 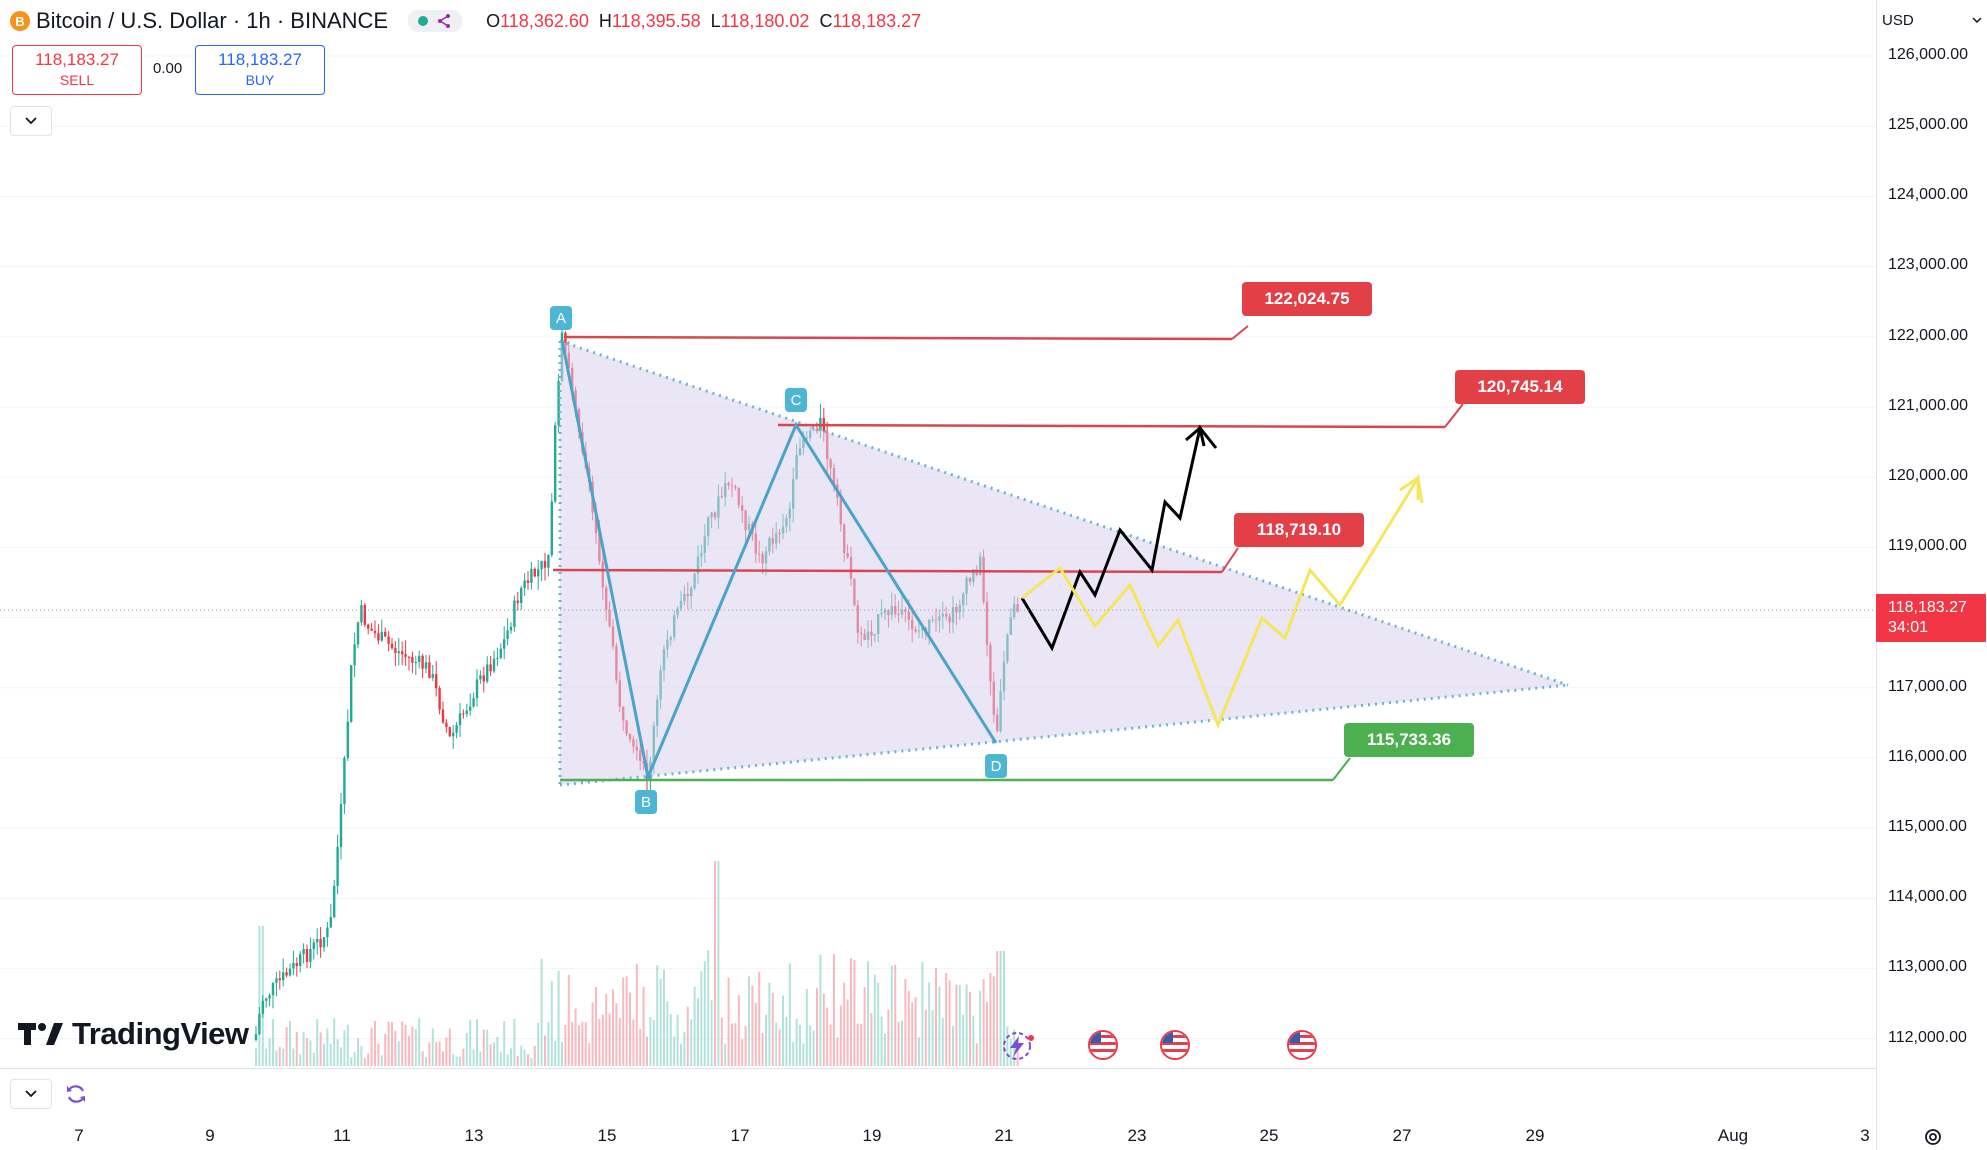 What do you see at coordinates (1933, 1137) in the screenshot?
I see `settings-icon` at bounding box center [1933, 1137].